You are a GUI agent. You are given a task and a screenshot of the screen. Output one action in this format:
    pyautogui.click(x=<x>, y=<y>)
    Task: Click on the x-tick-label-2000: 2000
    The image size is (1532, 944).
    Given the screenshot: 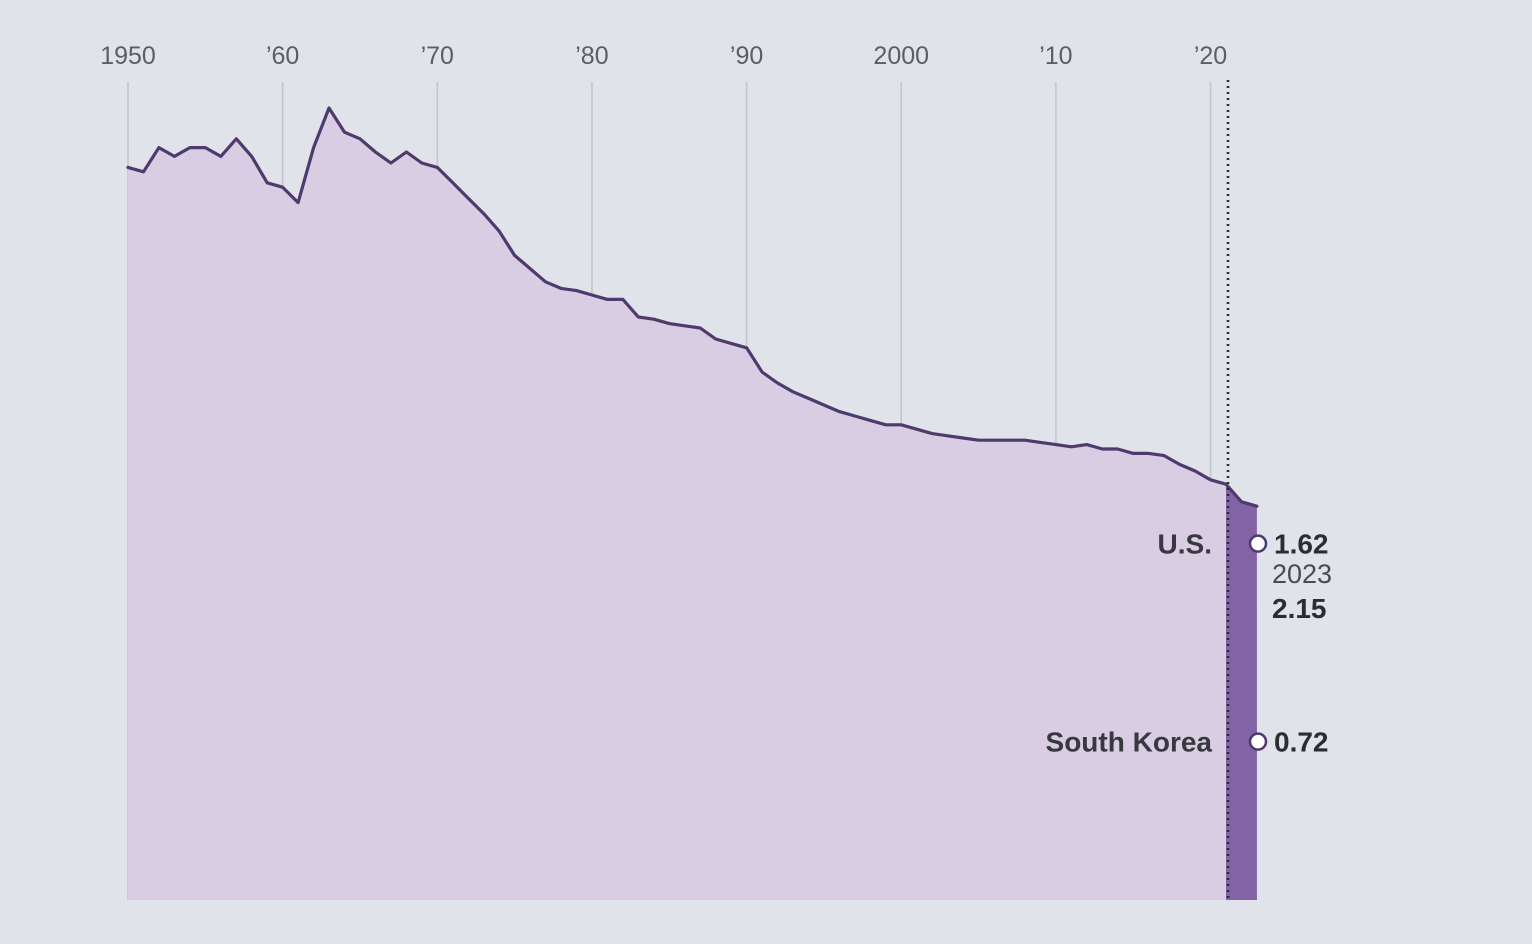 What is the action you would take?
    pyautogui.click(x=901, y=56)
    